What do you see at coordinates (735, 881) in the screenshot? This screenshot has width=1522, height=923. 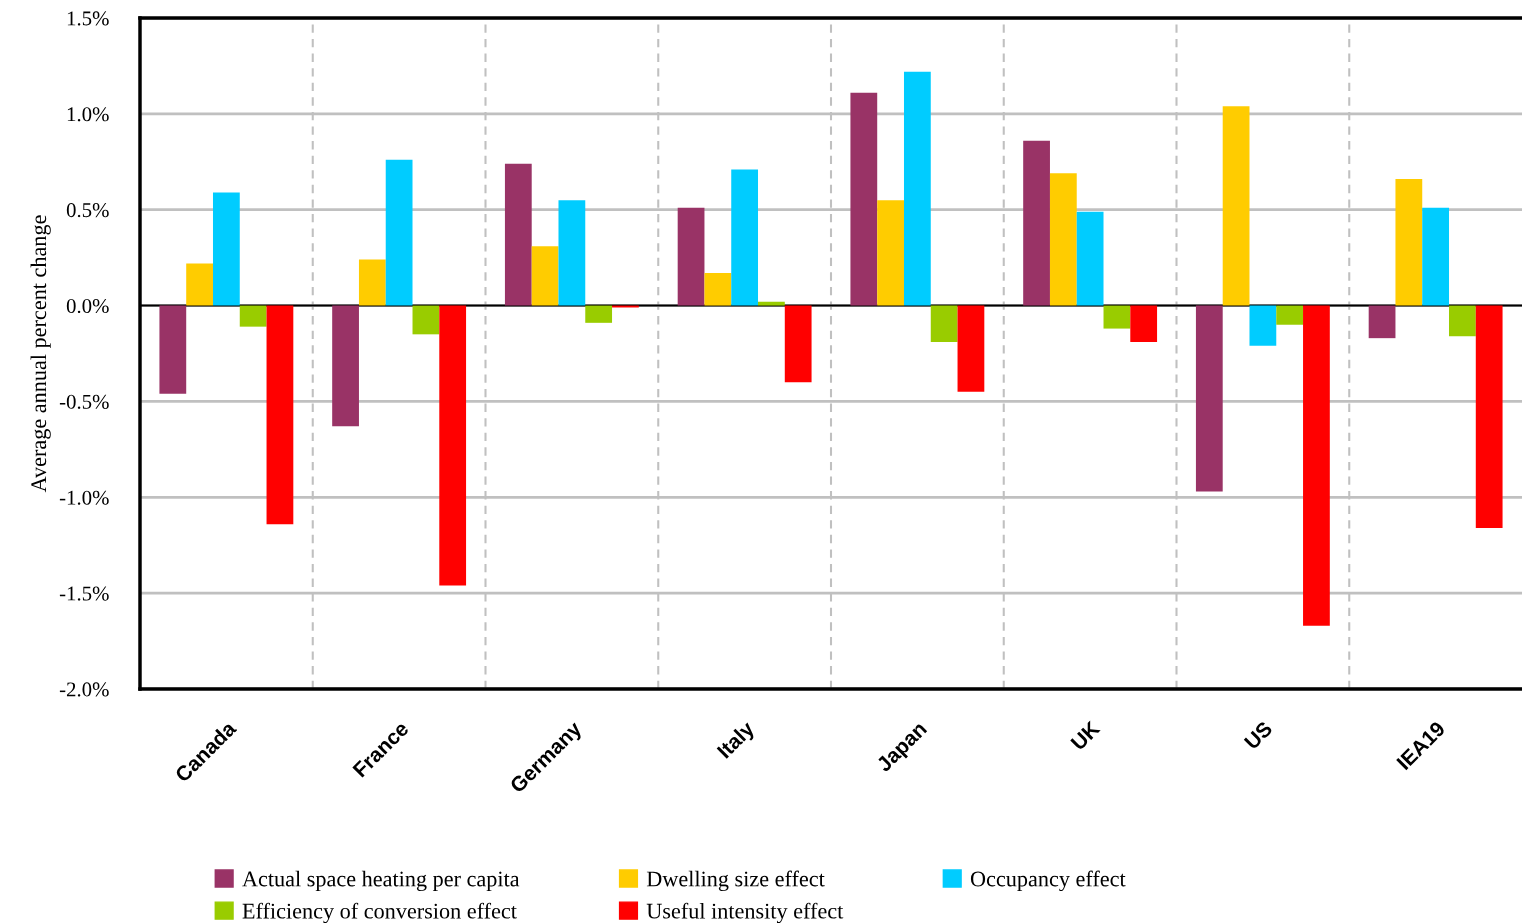 I see `legend-label: Dwelling size effect` at bounding box center [735, 881].